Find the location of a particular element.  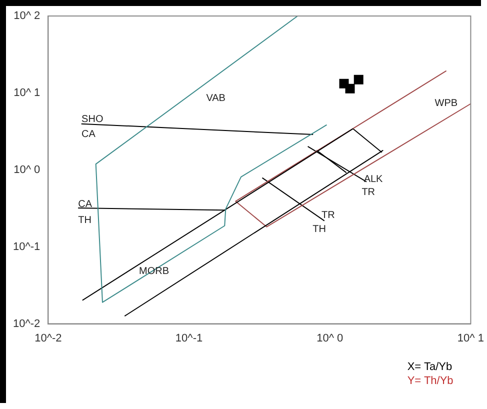

y-tick-label: 10^-2 is located at coordinates (26, 324).